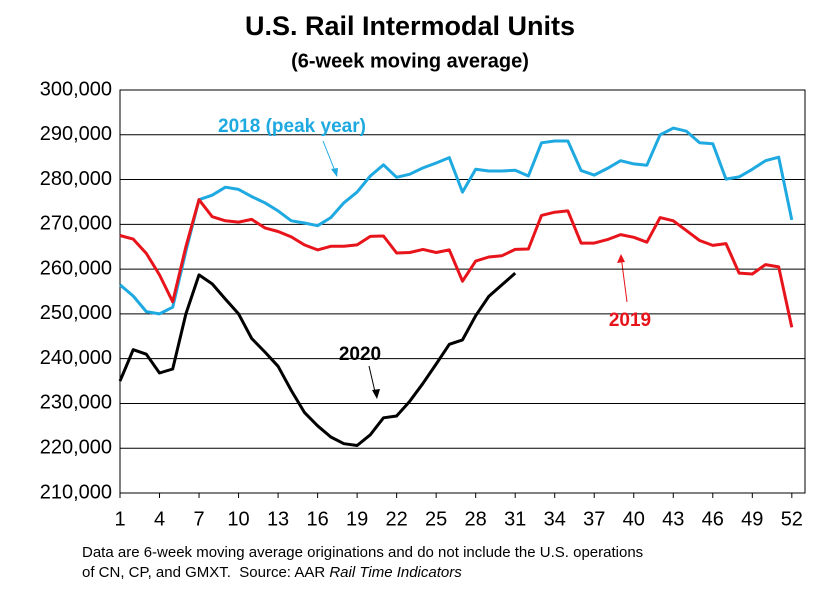  I want to click on y-tick-label: 290,000, so click(76, 134).